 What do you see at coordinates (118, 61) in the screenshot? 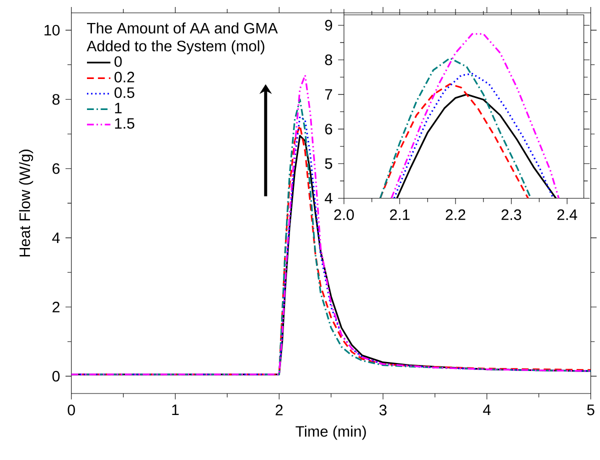
I see `legend-label: 0` at bounding box center [118, 61].